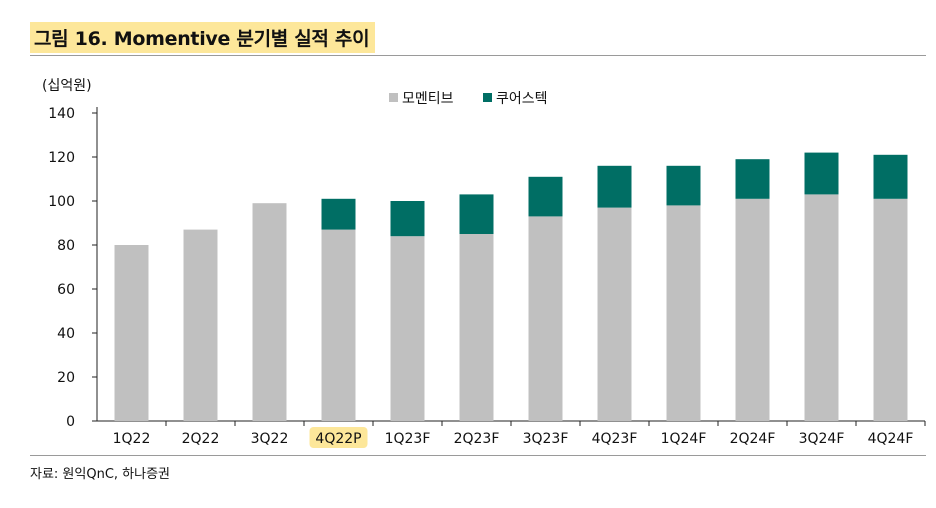 The height and width of the screenshot is (508, 936). I want to click on x-tick-label: 4Q22P, so click(338, 439).